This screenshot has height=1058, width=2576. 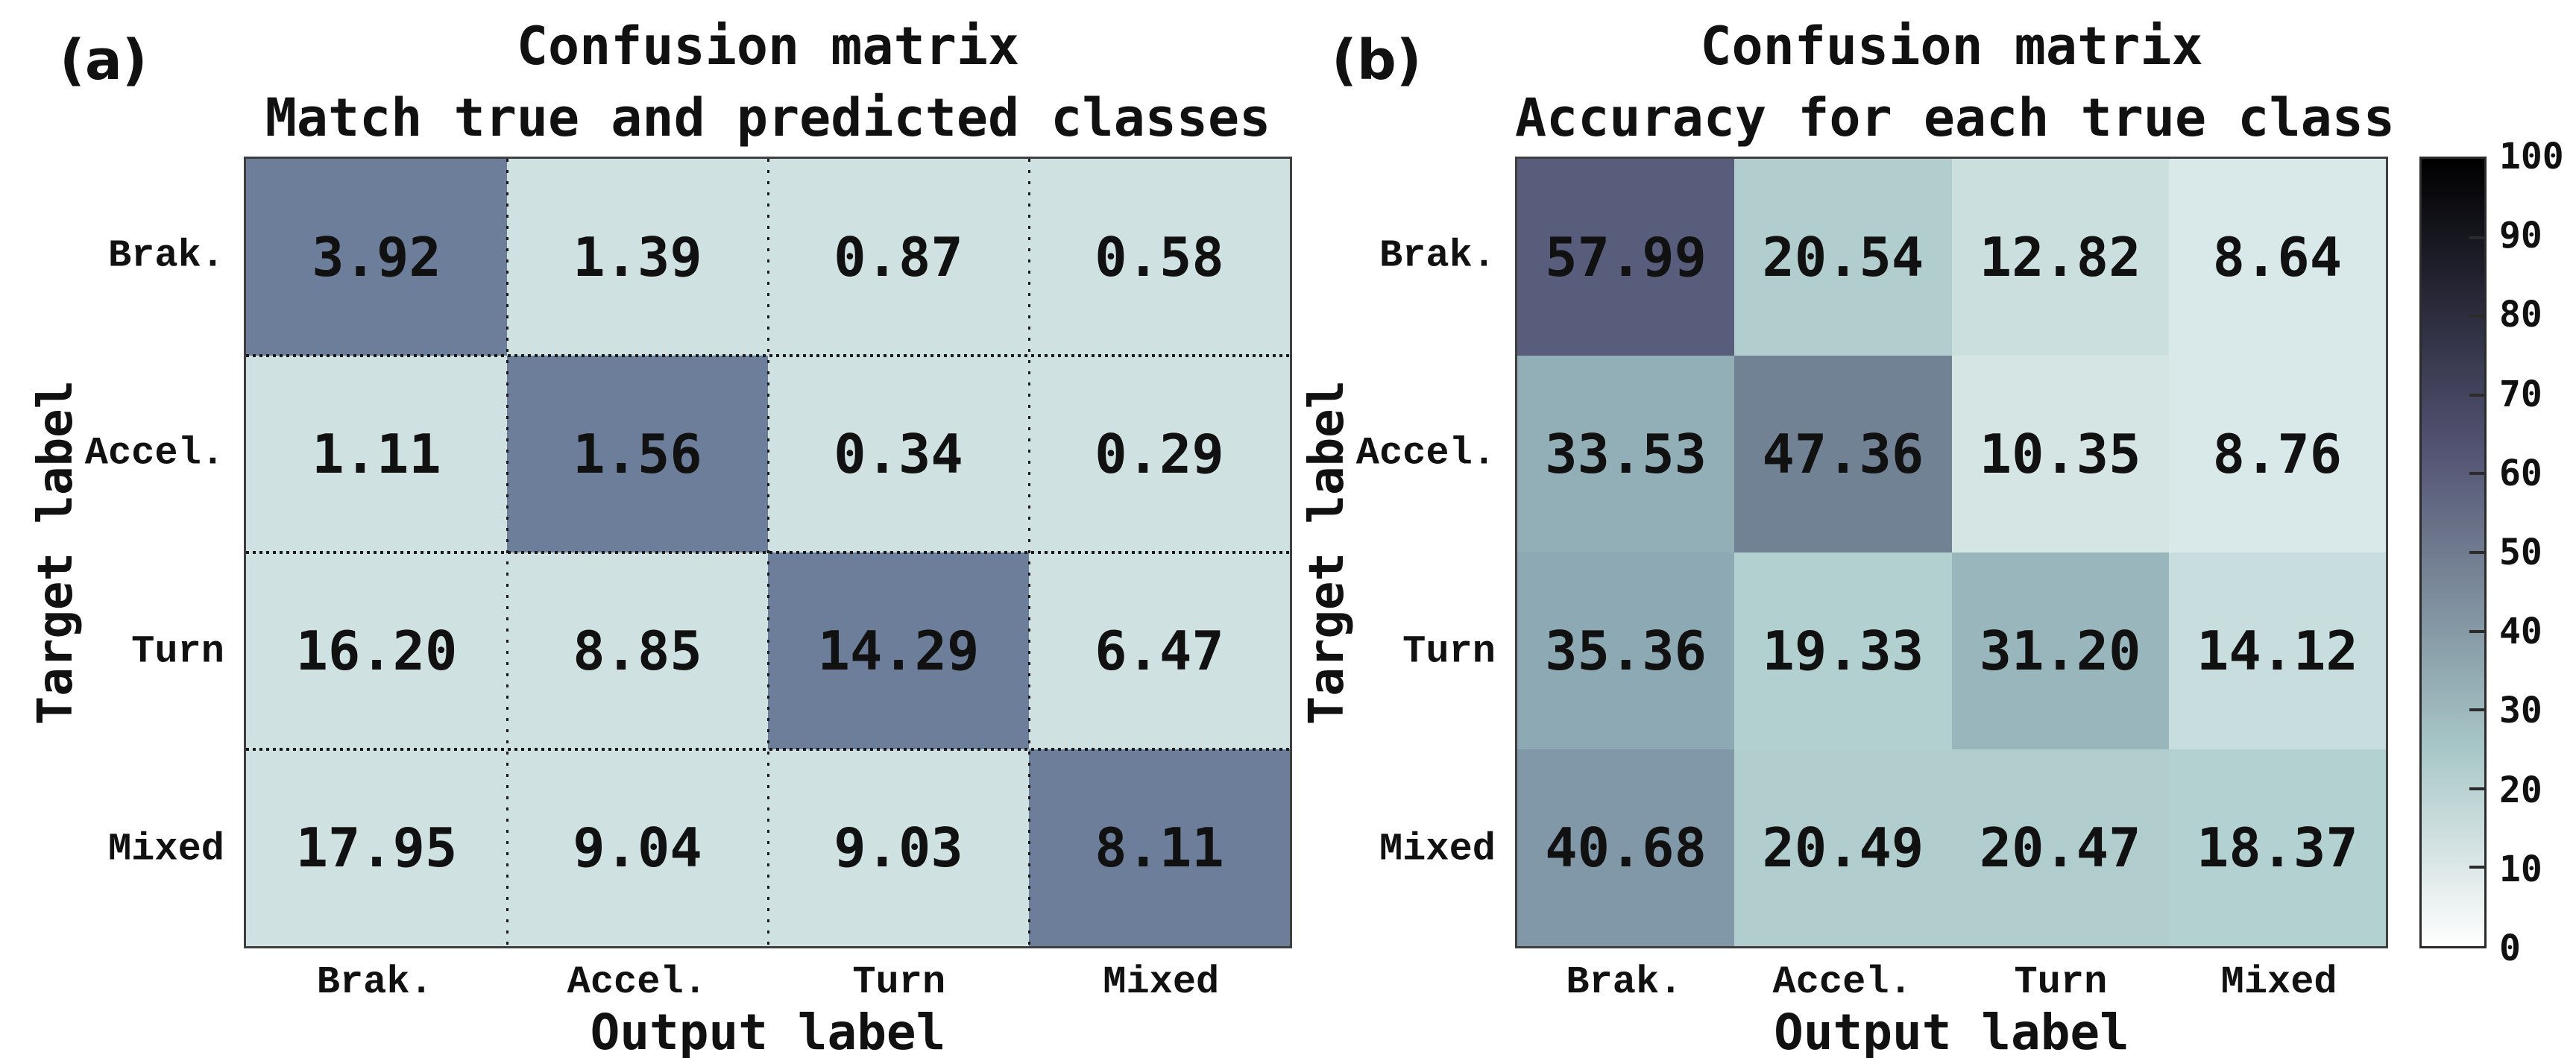 I want to click on panel-b-cell-r3c3: 18.37, so click(x=2277, y=848).